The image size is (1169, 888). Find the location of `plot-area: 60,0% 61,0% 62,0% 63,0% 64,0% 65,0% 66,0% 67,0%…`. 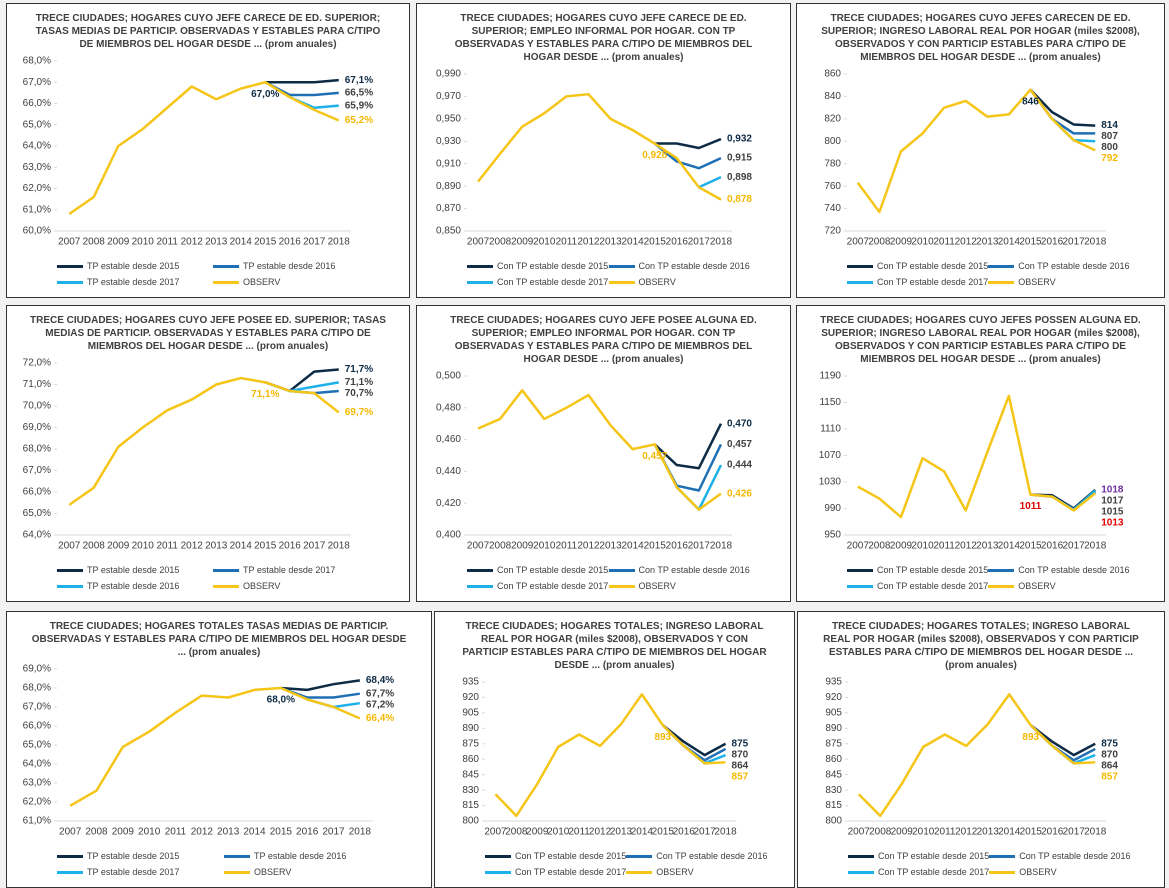

plot-area: 60,0% 61,0% 62,0% 63,0% 64,0% 65,0% 66,0% 67,0%… is located at coordinates (208, 152).